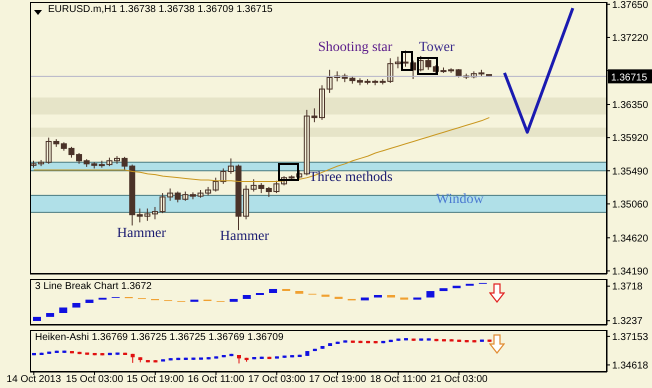 This screenshot has height=388, width=652. Describe the element at coordinates (628, 322) in the screenshot. I see `y-tick-label: 1.3237` at that location.